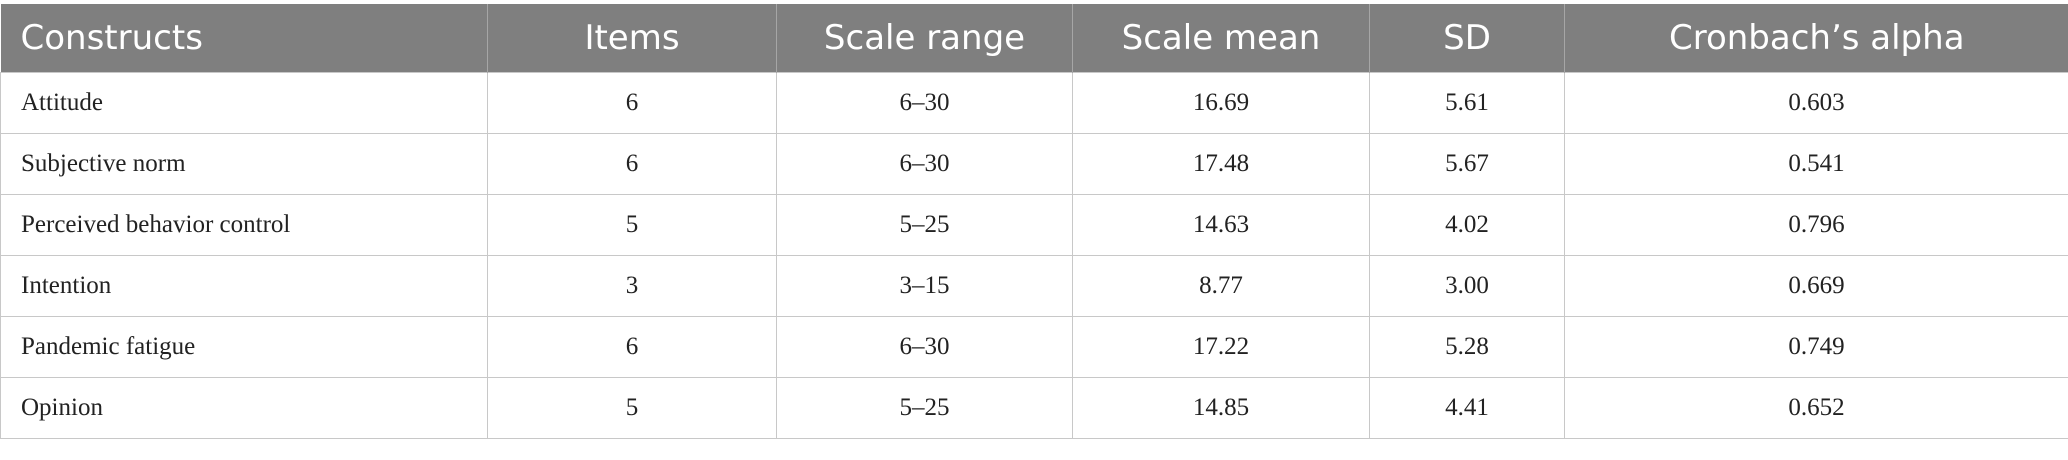  I want to click on value-cell: 3–15, so click(924, 286).